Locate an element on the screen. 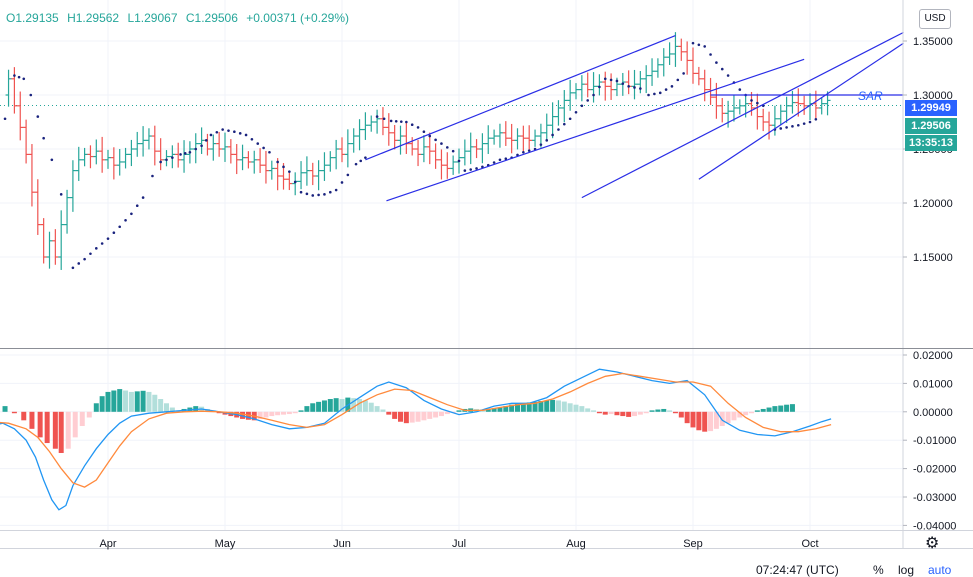  sar-price-badge: 1.29949 is located at coordinates (931, 108).